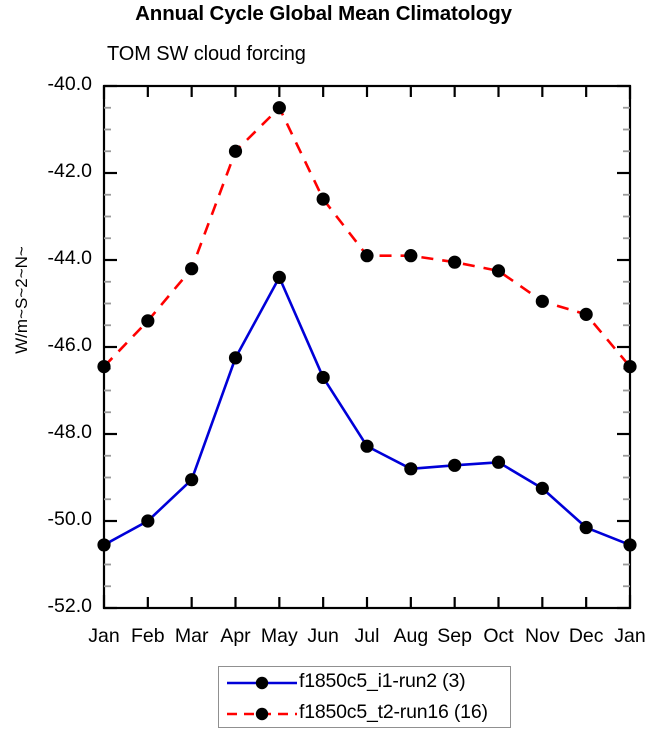 The height and width of the screenshot is (744, 647). Describe the element at coordinates (586, 636) in the screenshot. I see `x-tick-label: Dec` at that location.